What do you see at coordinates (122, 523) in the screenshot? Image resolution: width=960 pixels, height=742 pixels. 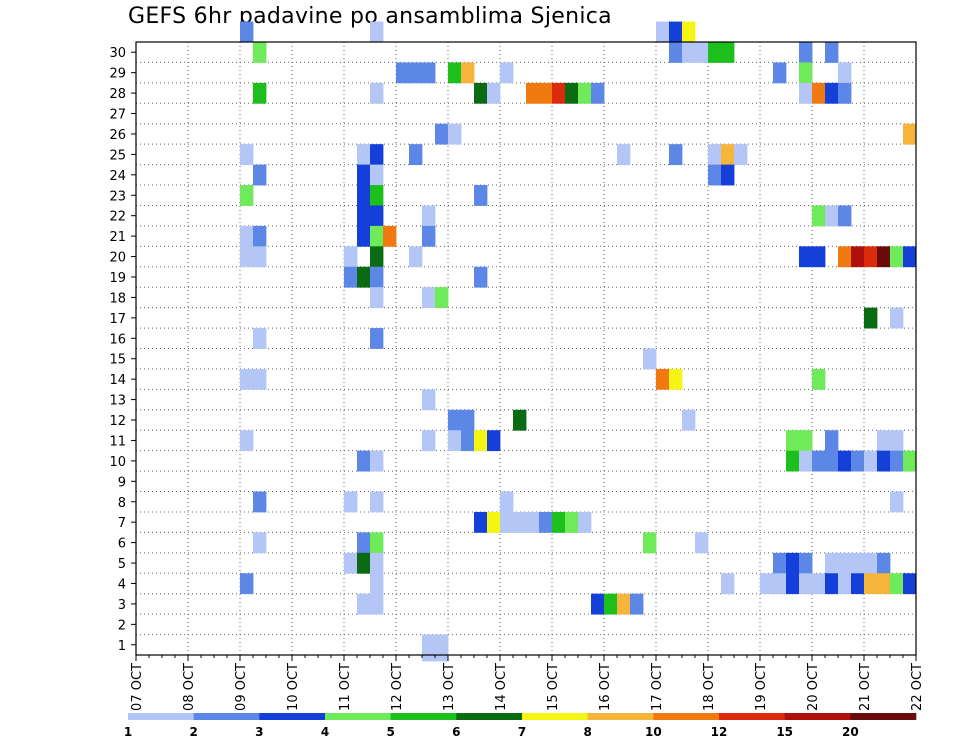 I see `y-tick-label: 7` at bounding box center [122, 523].